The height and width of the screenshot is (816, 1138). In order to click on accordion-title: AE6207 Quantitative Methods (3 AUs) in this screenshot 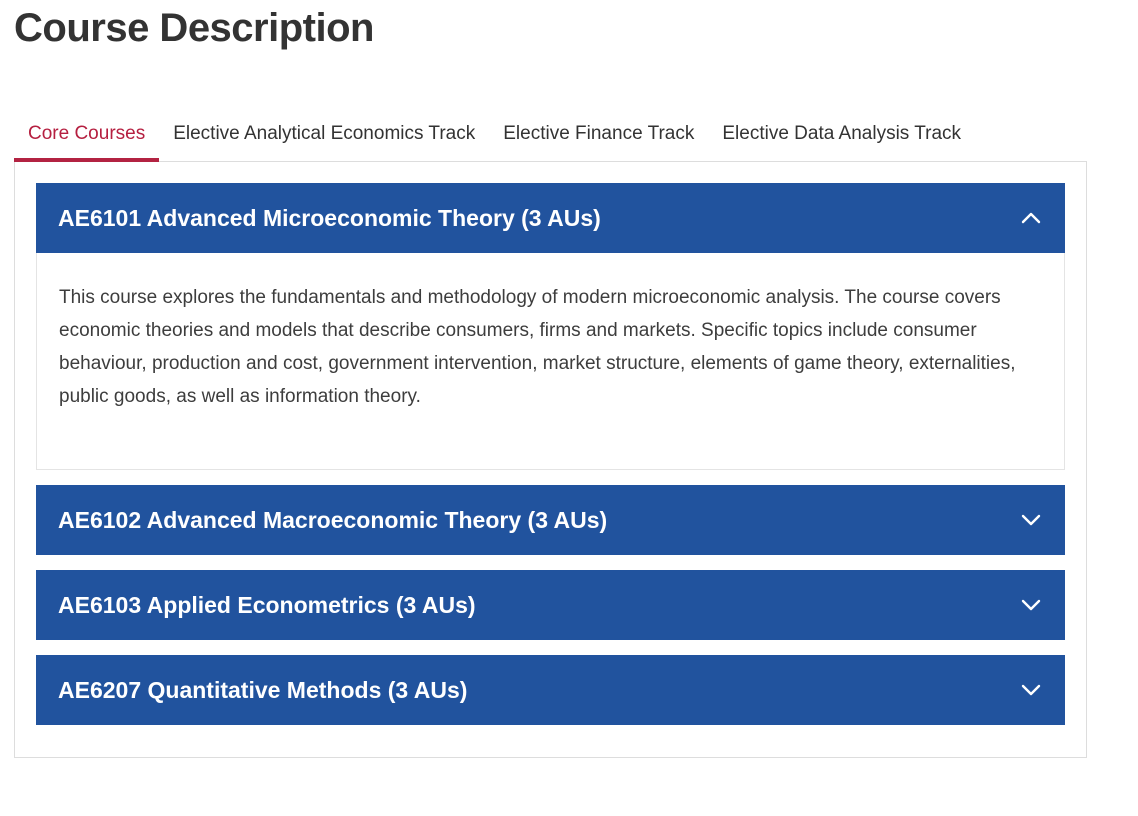, I will do `click(263, 689)`.